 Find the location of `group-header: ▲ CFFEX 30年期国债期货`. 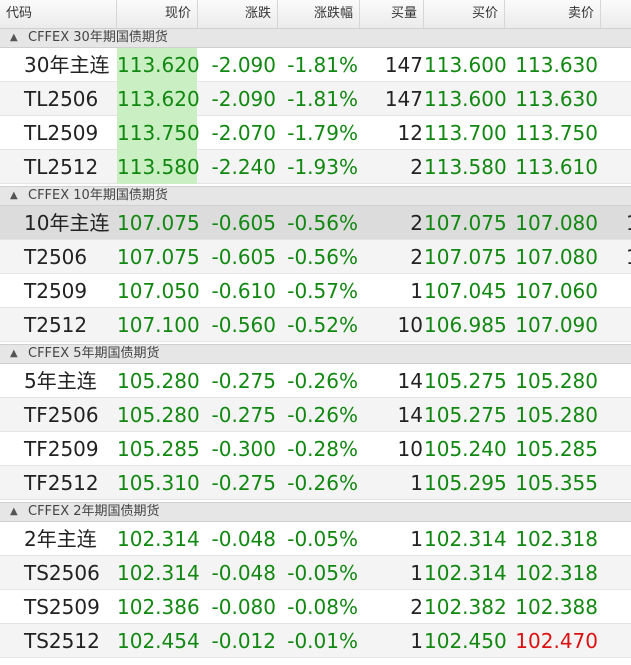

group-header: ▲ CFFEX 30年期国债期货 is located at coordinates (315, 38).